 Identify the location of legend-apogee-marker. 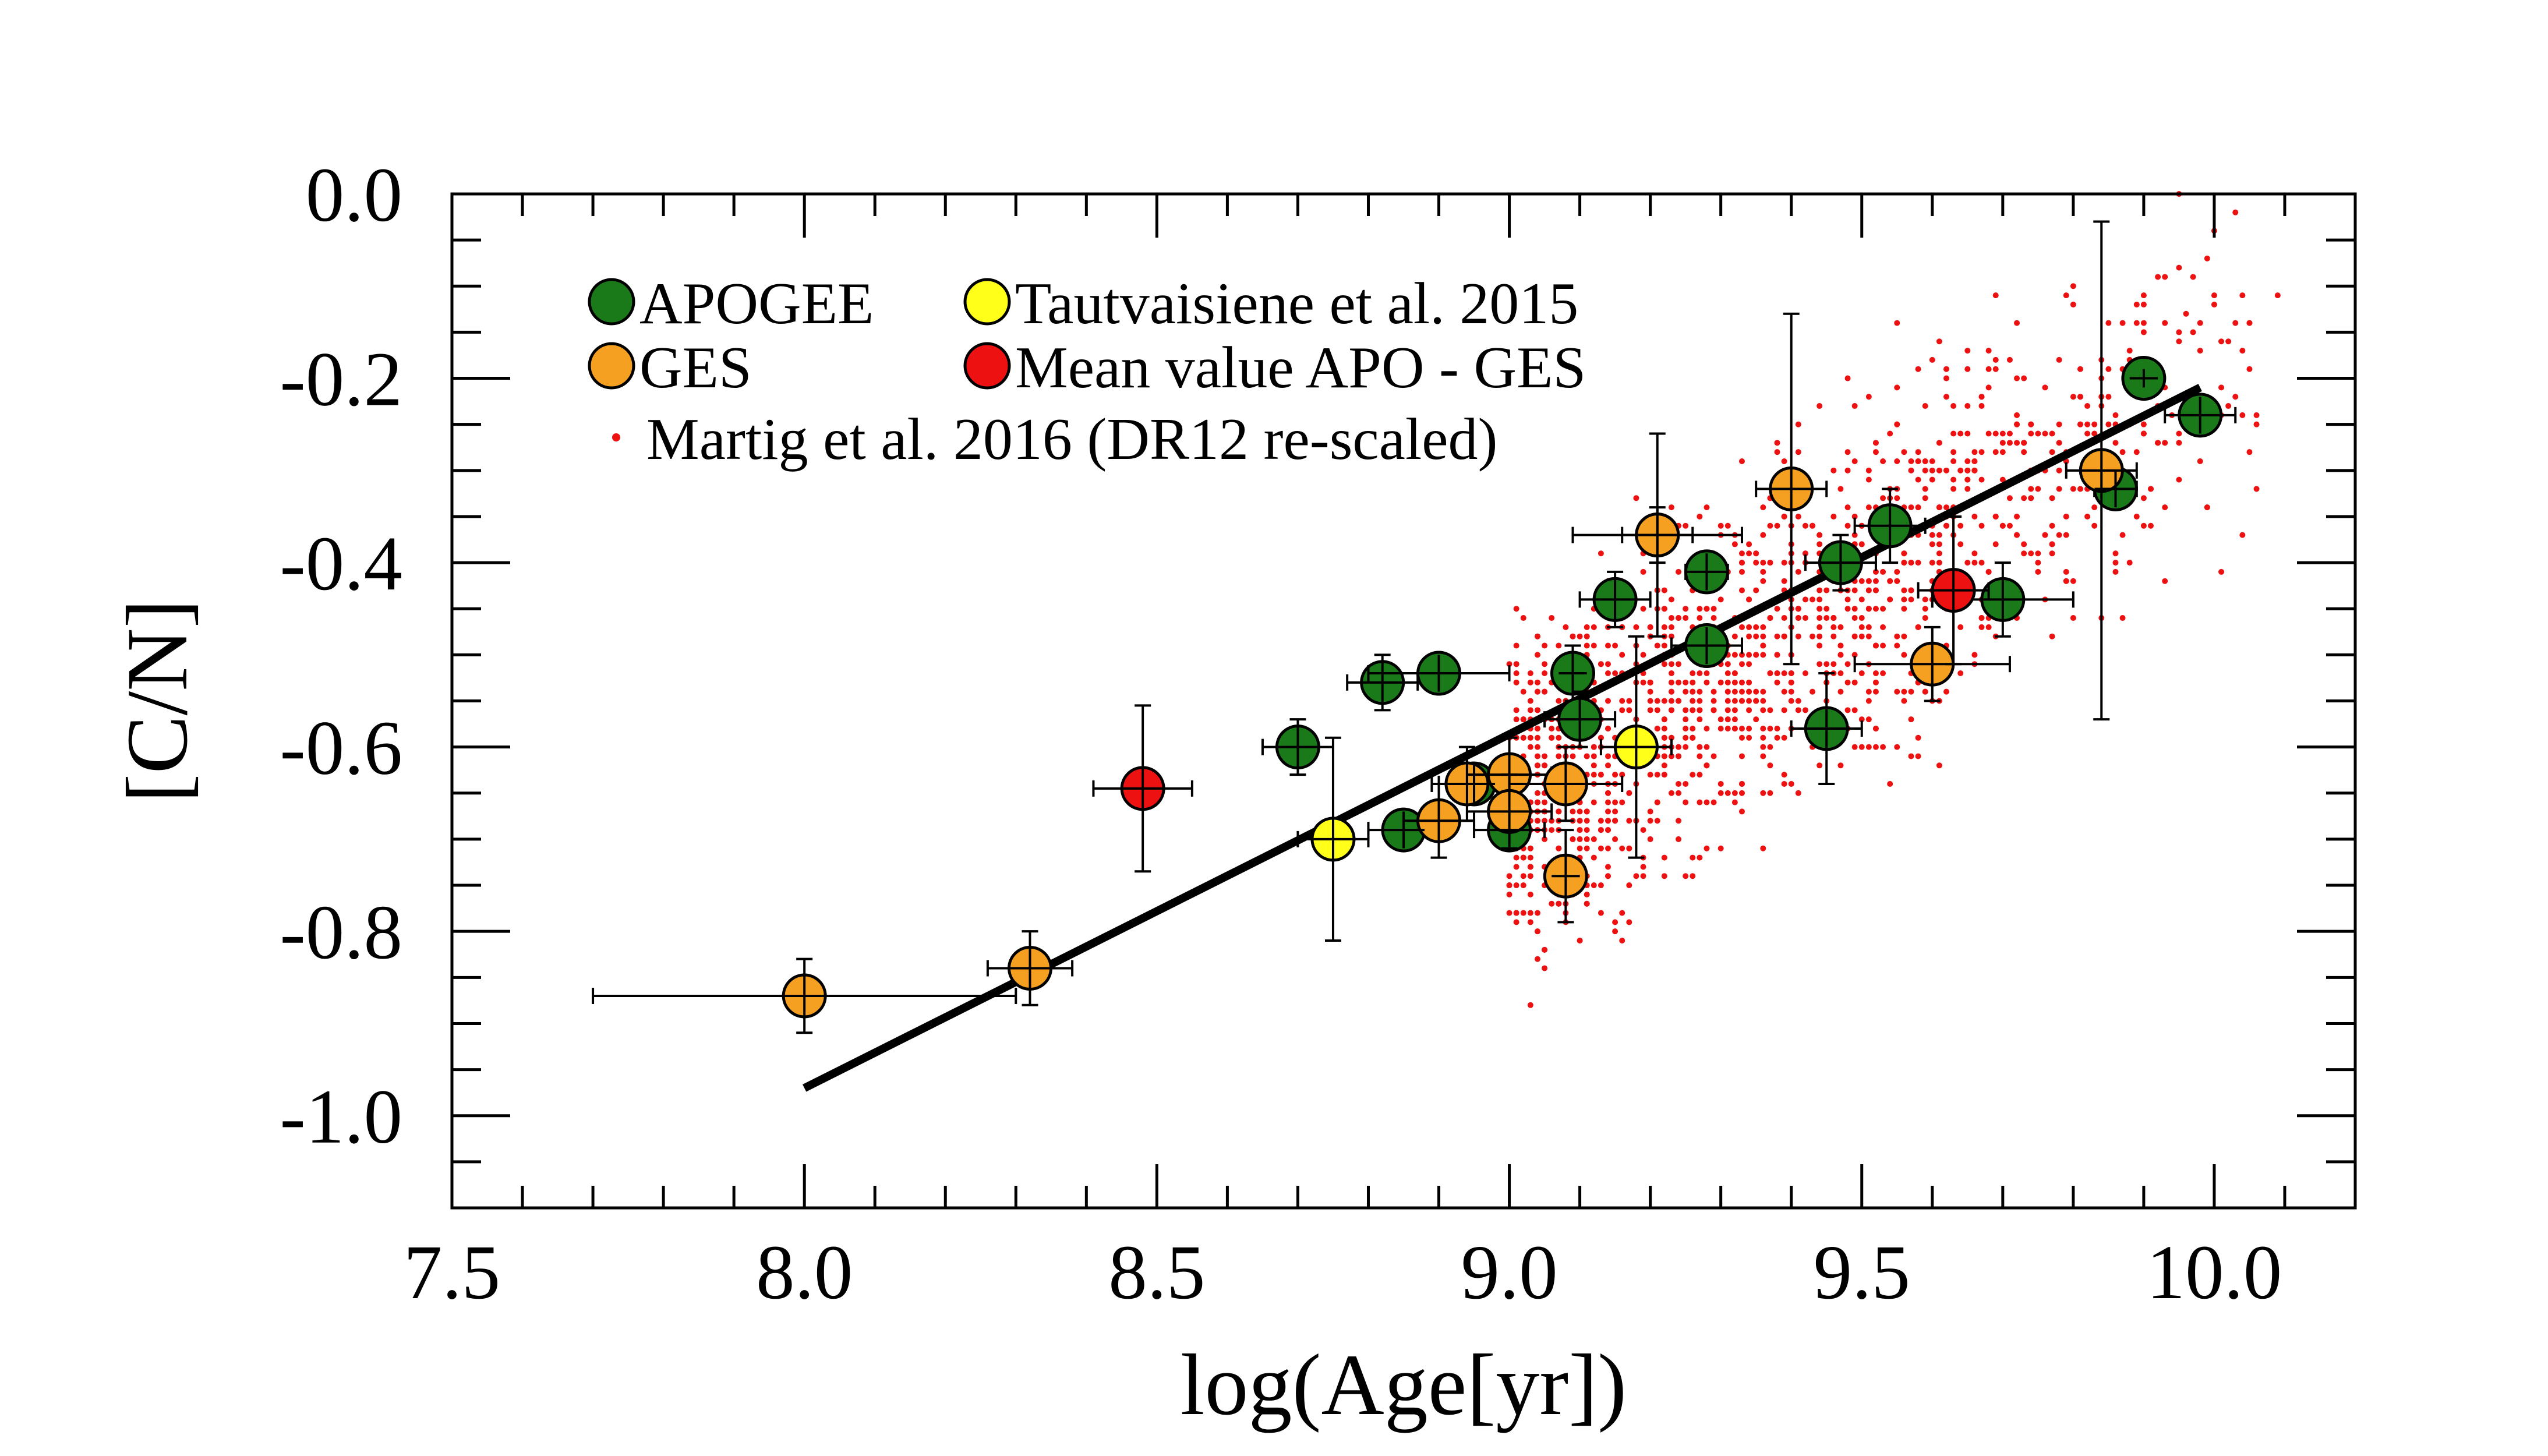
(611, 302).